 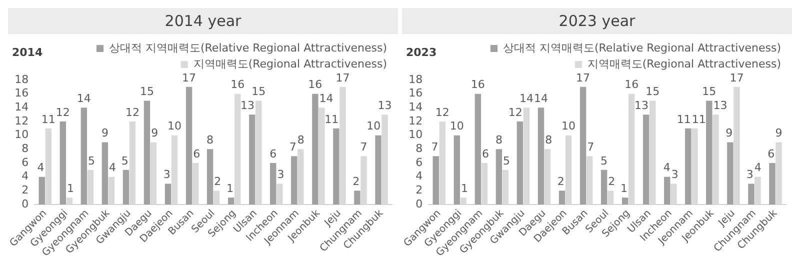 What do you see at coordinates (421, 52) in the screenshot?
I see `chart-subtitle: 2023` at bounding box center [421, 52].